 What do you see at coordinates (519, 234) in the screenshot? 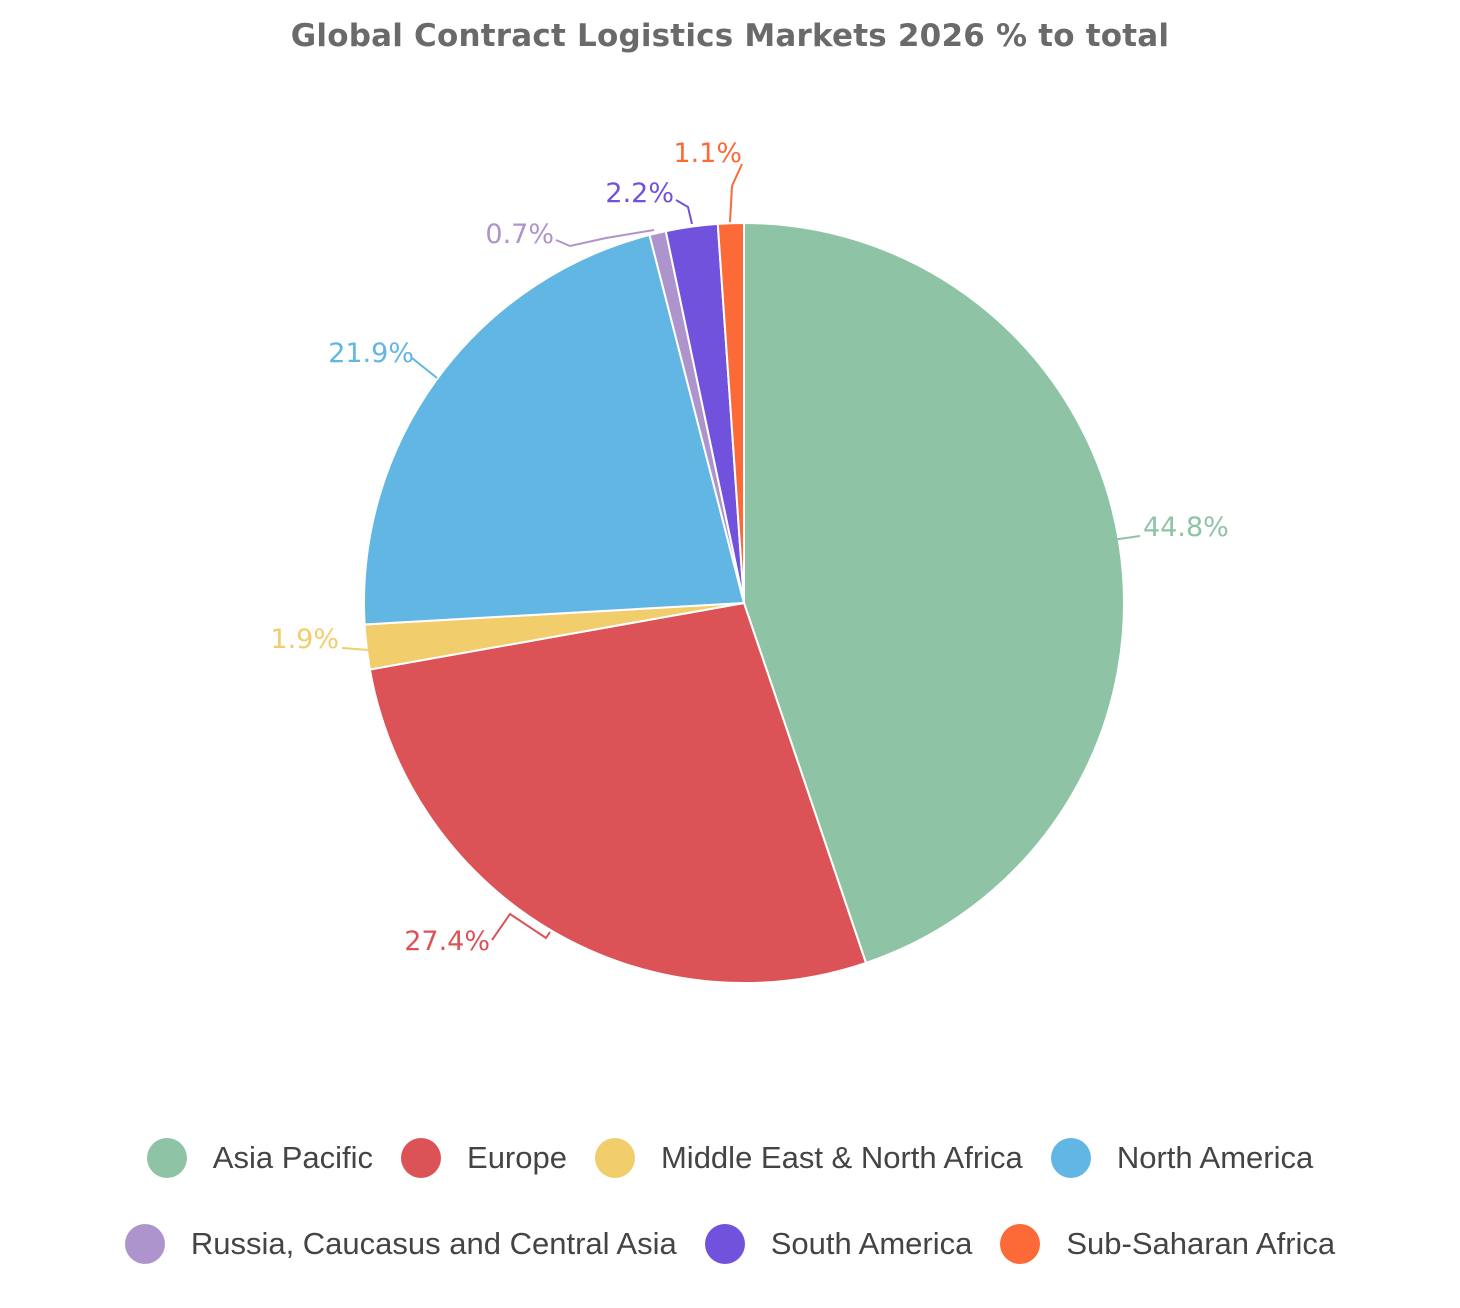
I see `data-label: 0.7%` at bounding box center [519, 234].